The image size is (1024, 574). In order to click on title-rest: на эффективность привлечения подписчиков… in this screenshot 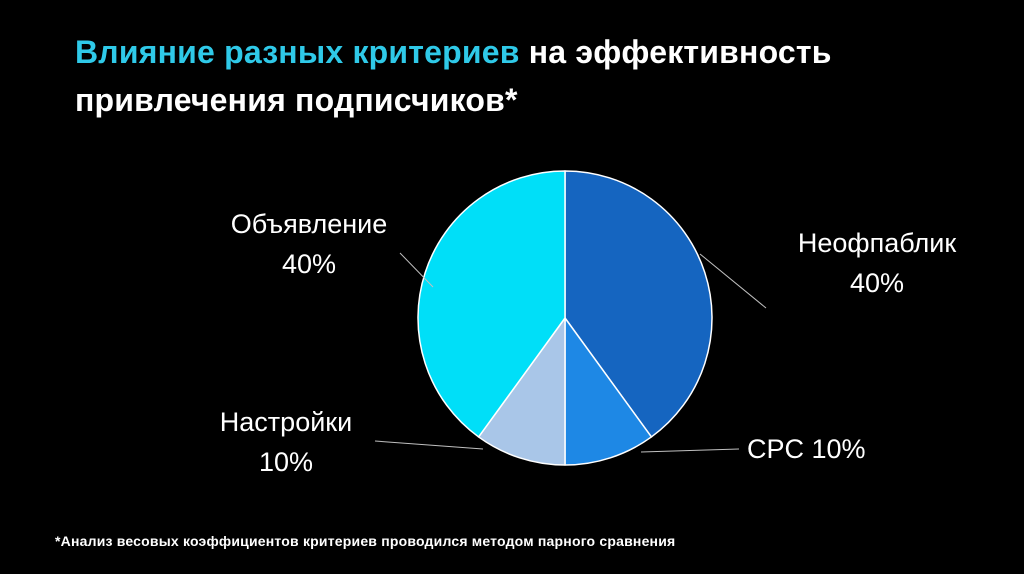, I will do `click(453, 76)`.